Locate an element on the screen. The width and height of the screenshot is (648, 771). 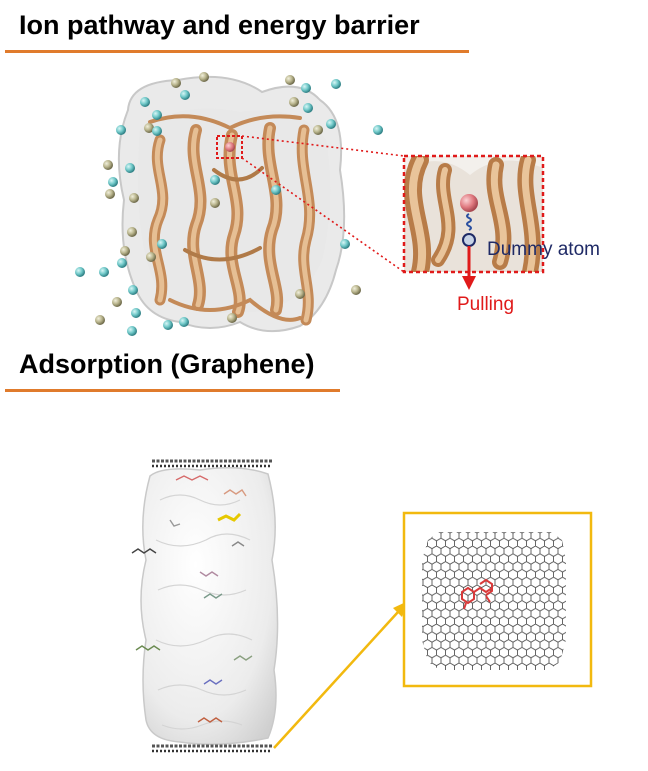
section-title-ion-pathway: Ion pathway and energy barrier is located at coordinates (219, 25).